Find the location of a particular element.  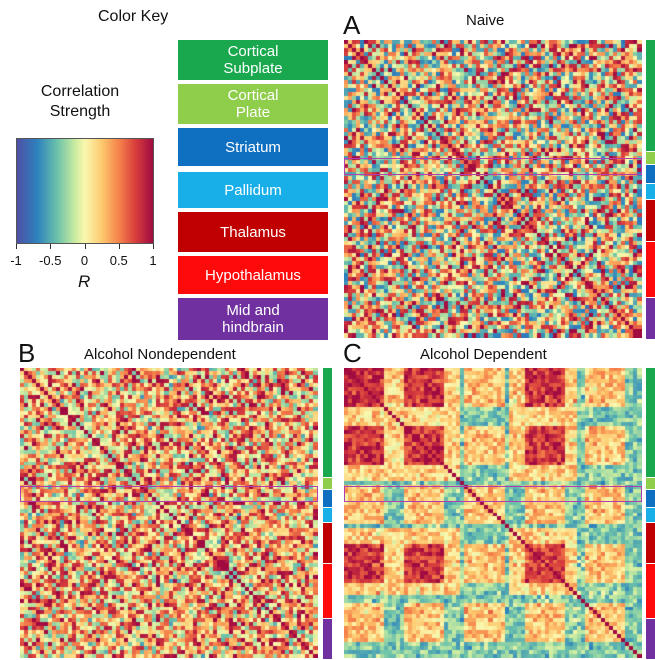

region-legend-item: Hypothalamus is located at coordinates (253, 275).